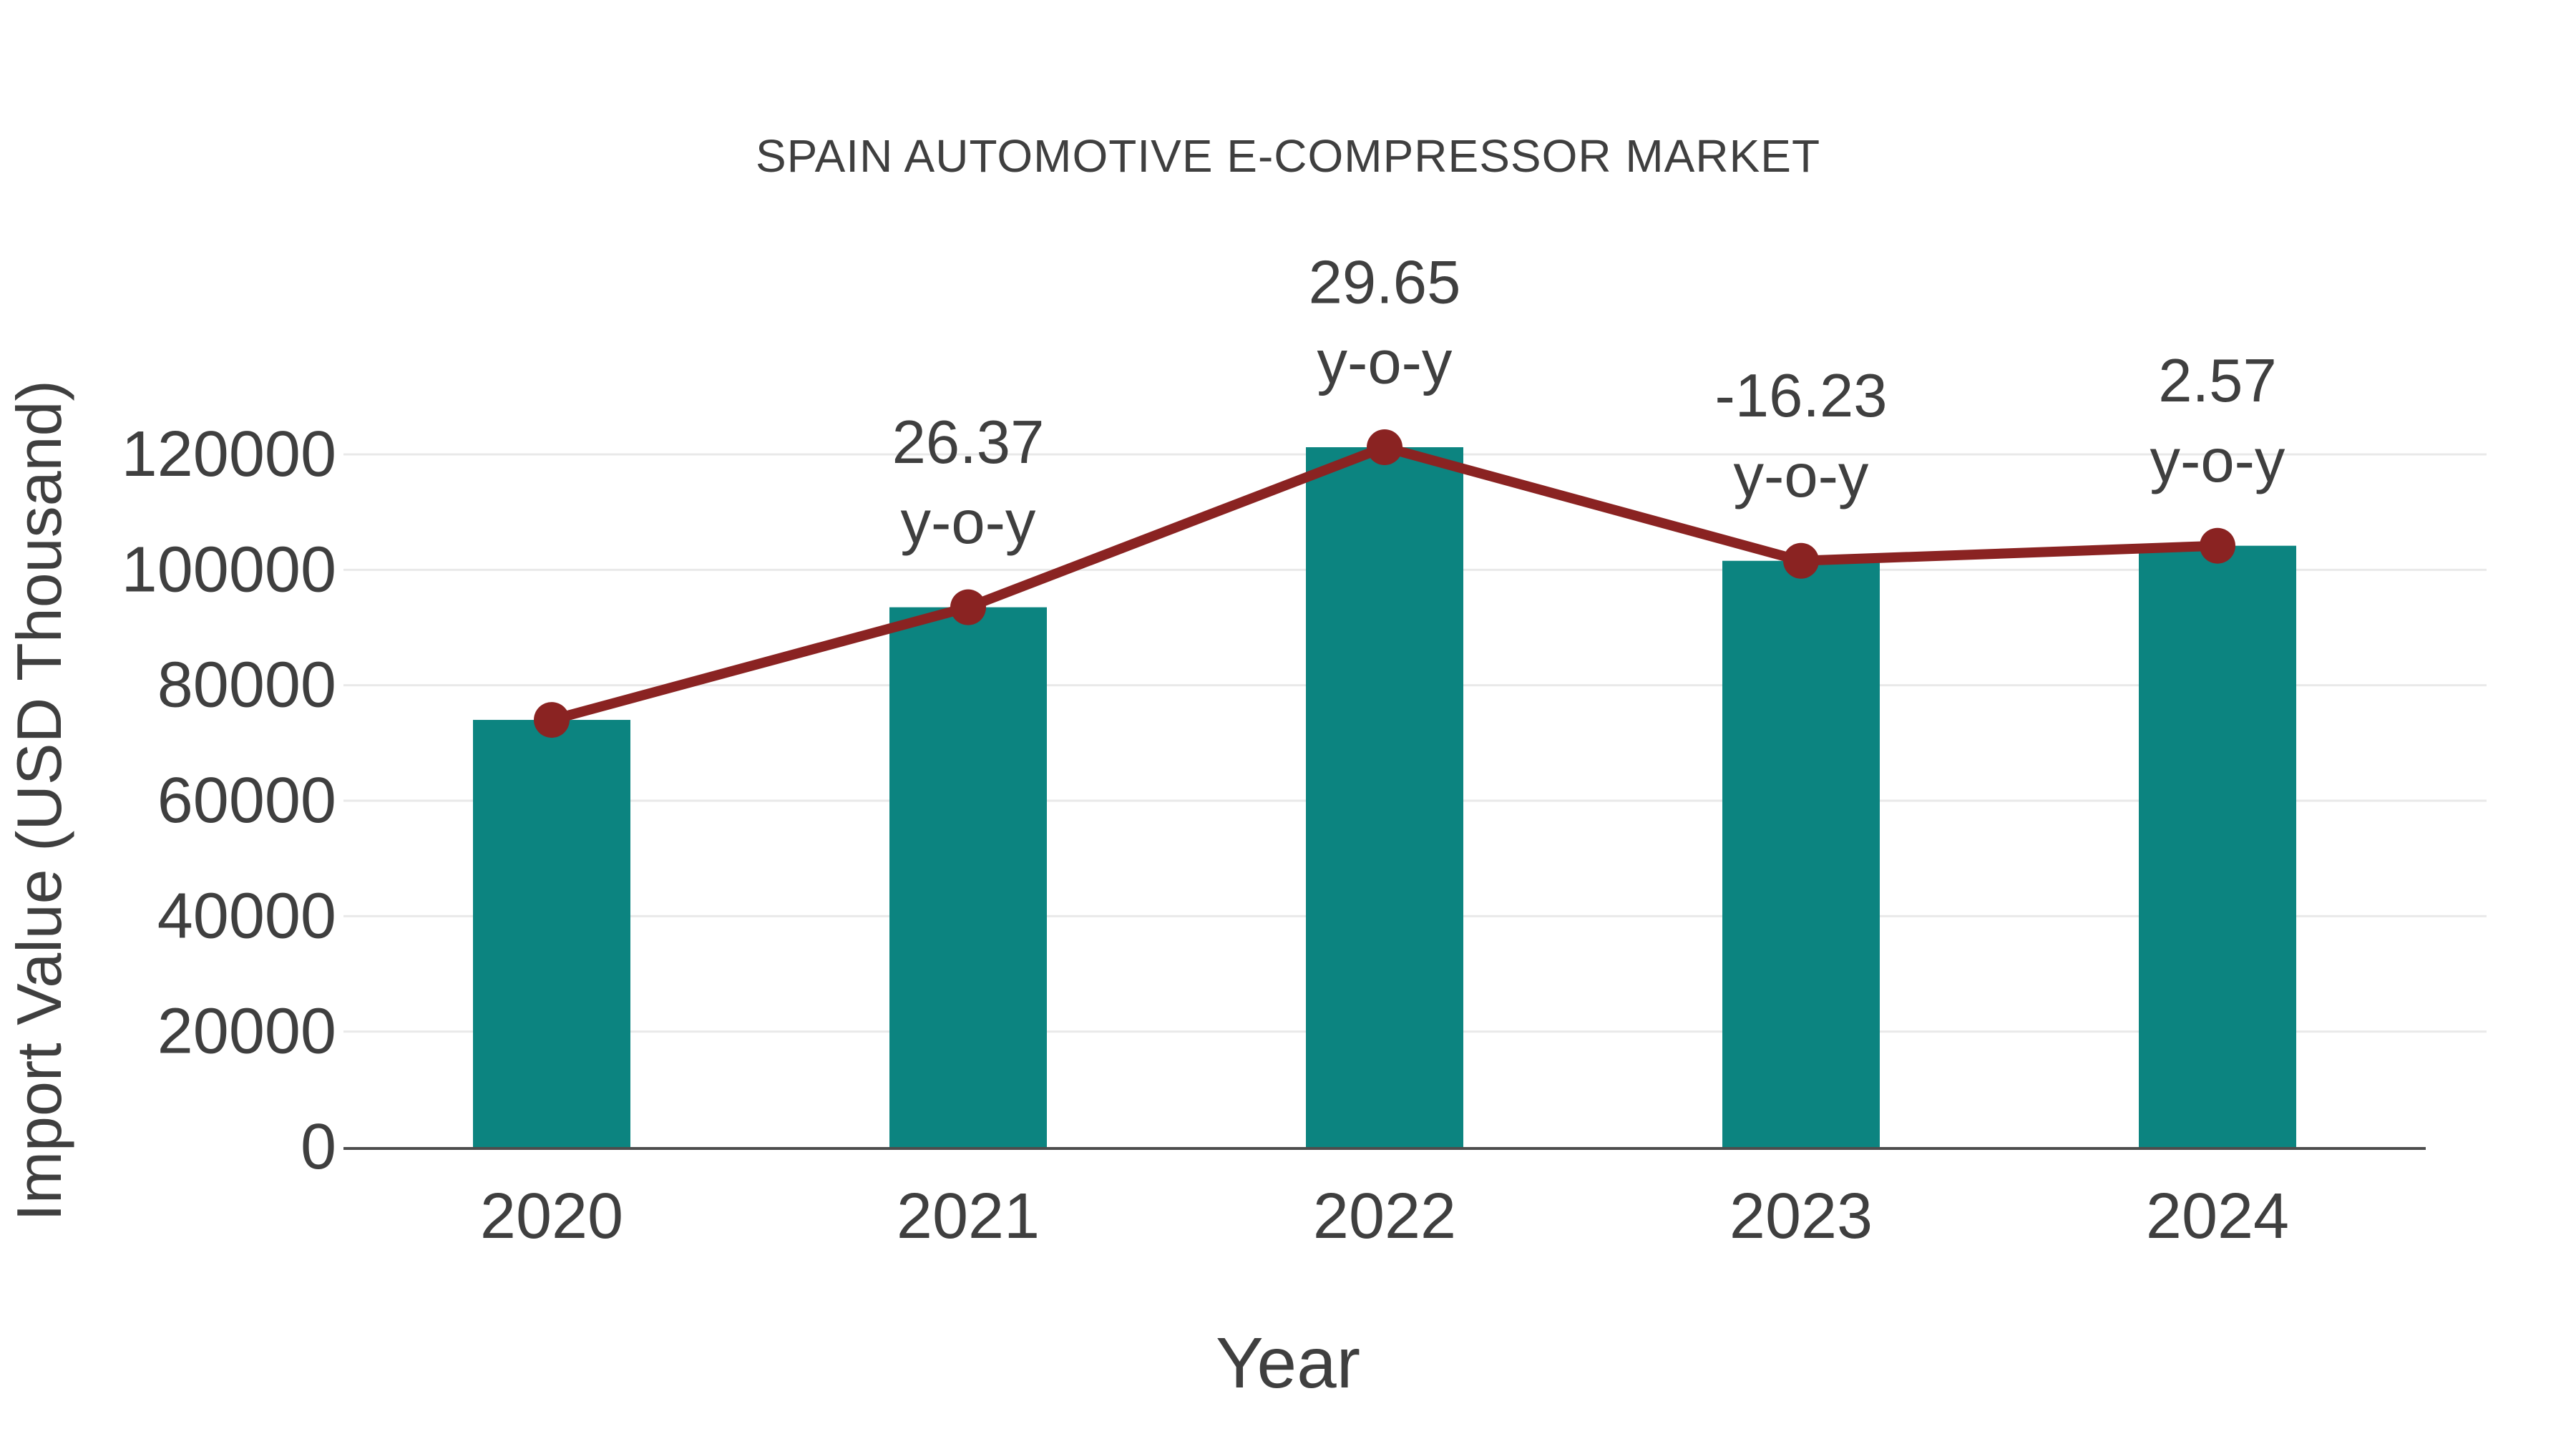 The height and width of the screenshot is (1449, 2576). I want to click on yoy-value-label: 2.57, so click(2217, 381).